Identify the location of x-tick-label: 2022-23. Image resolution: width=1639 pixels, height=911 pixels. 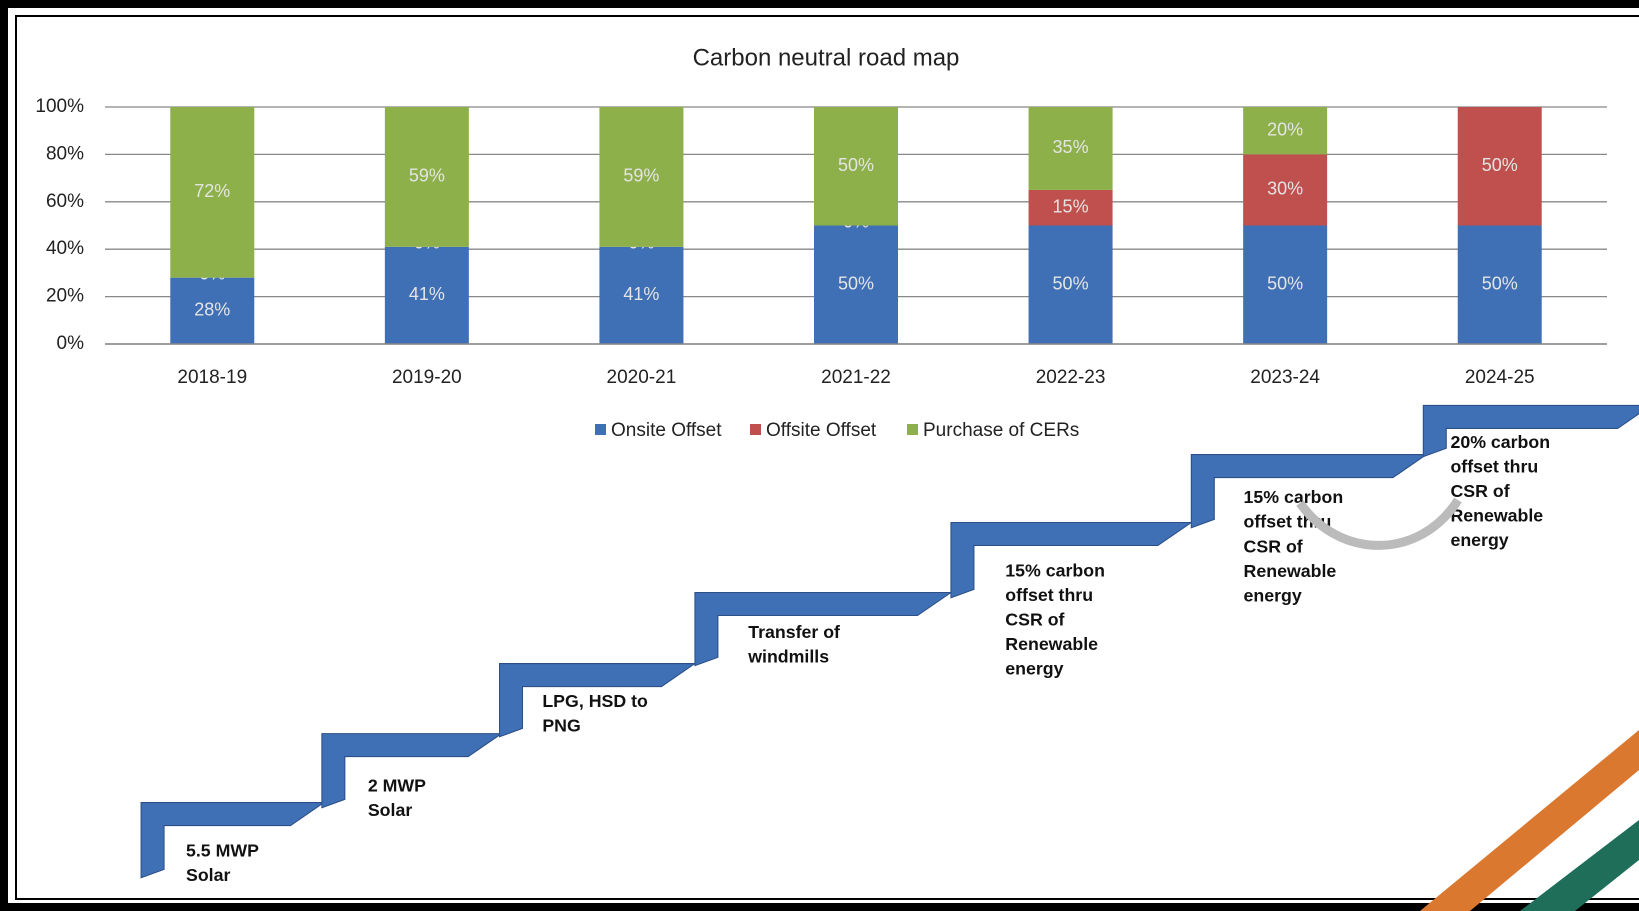
(1071, 377).